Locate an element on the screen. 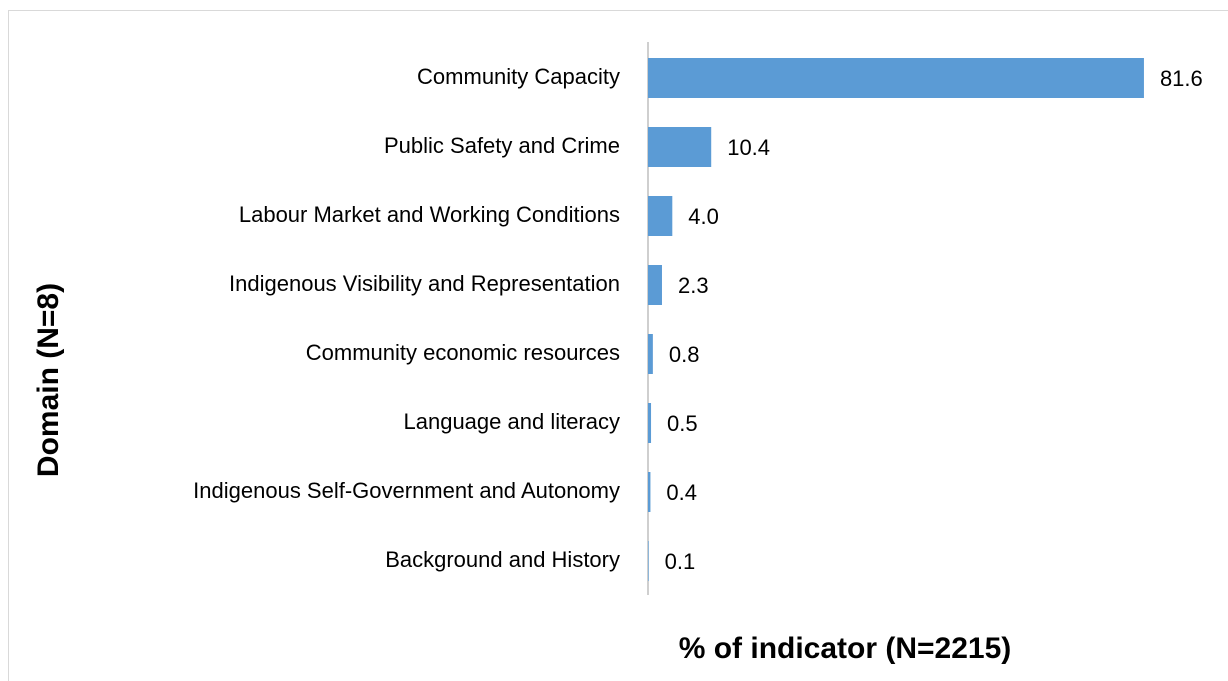  data-label: 4.0 is located at coordinates (703, 216).